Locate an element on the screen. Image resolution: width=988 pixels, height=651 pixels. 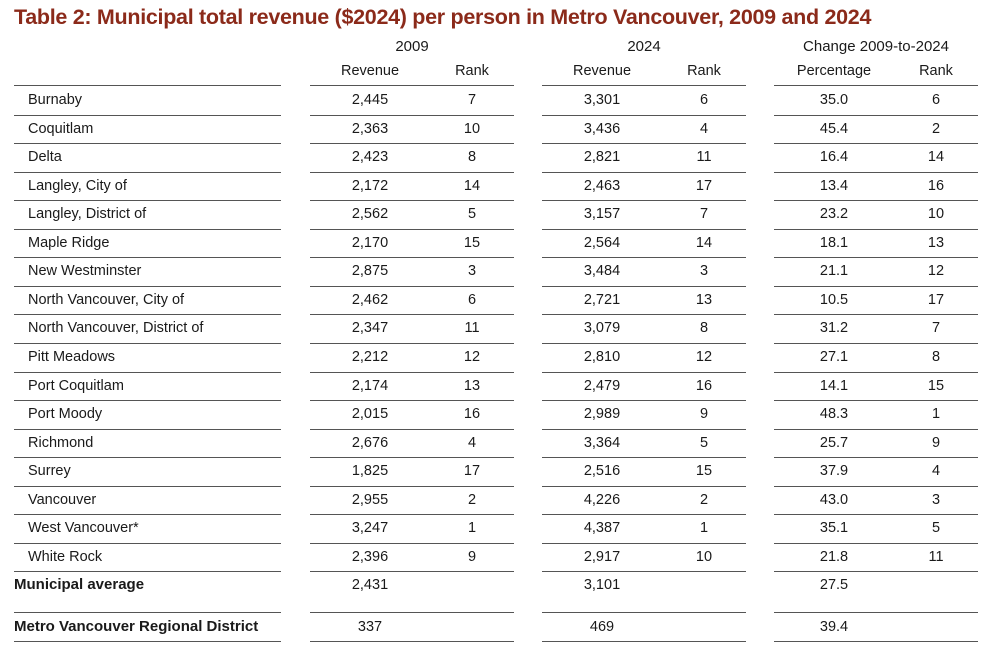
cell-r09: 2,875 is located at coordinates (370, 271).